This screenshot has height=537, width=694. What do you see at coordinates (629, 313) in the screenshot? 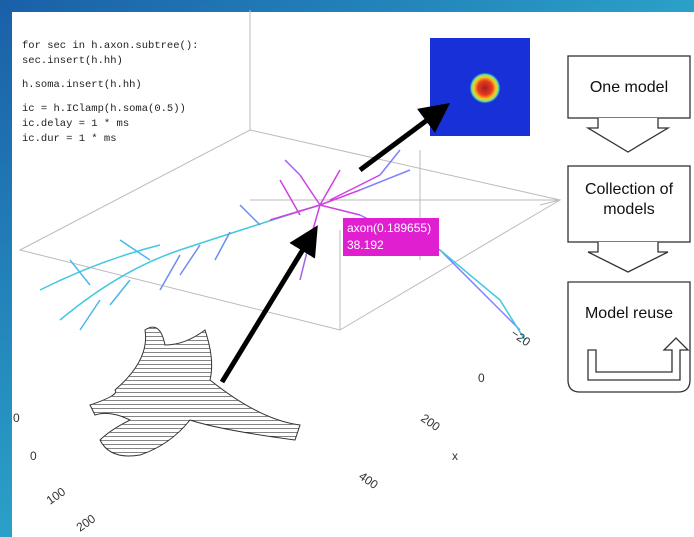
I see `flow-step: Model reuse` at bounding box center [629, 313].